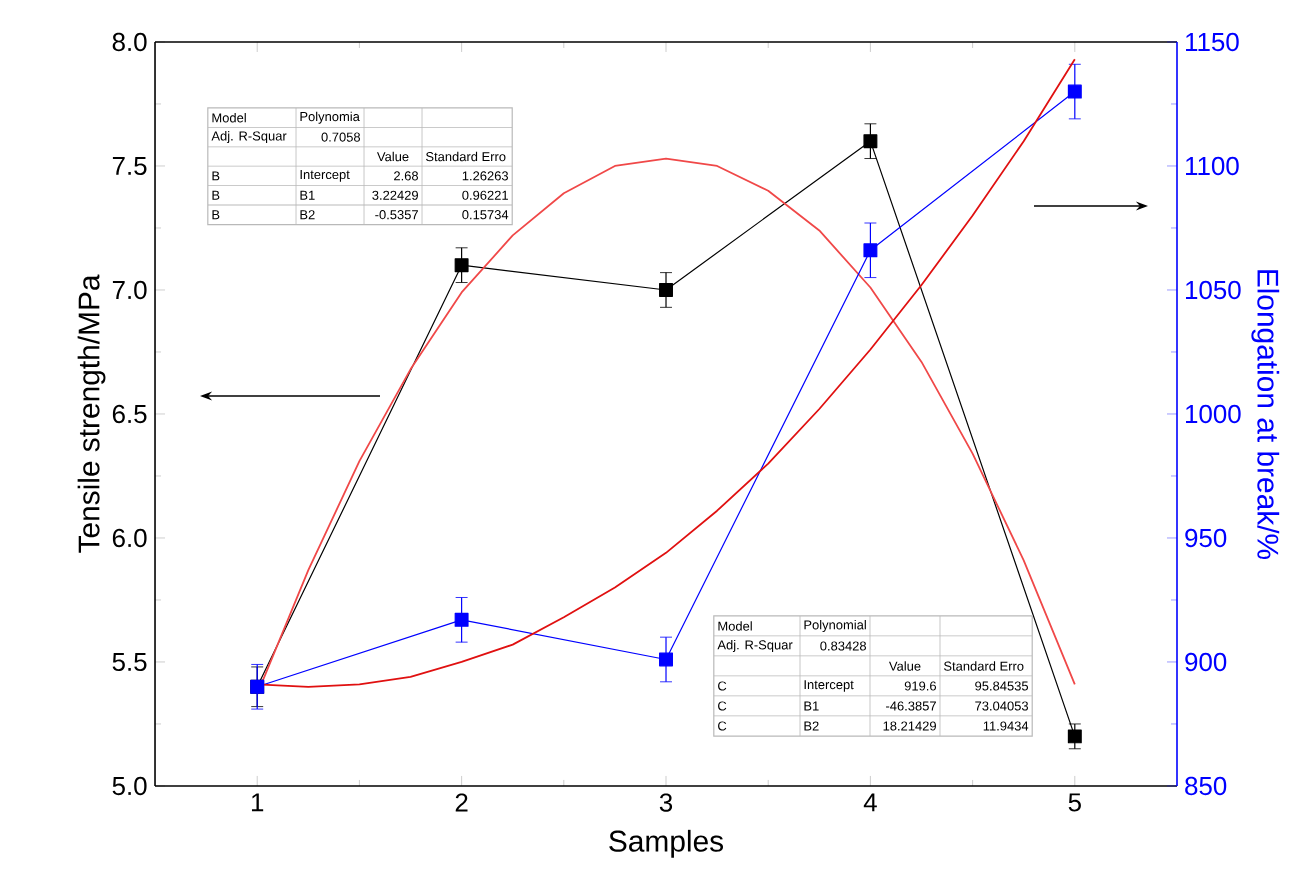 This screenshot has width=1304, height=884. Describe the element at coordinates (1212, 166) in the screenshot. I see `y2-tick-label: 1100` at that location.